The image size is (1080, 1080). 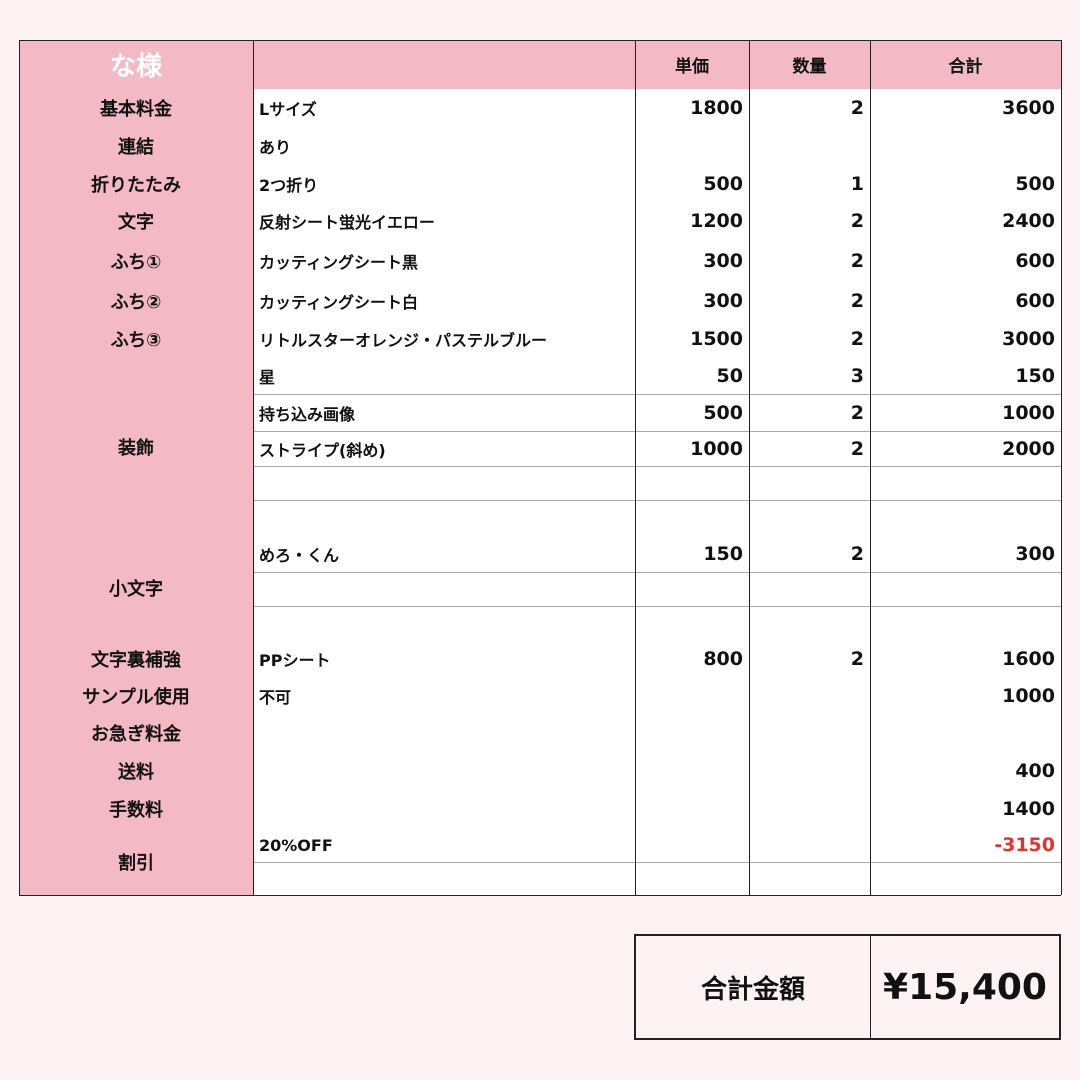 What do you see at coordinates (692, 448) in the screenshot?
I see `item-unit-price: 1000` at bounding box center [692, 448].